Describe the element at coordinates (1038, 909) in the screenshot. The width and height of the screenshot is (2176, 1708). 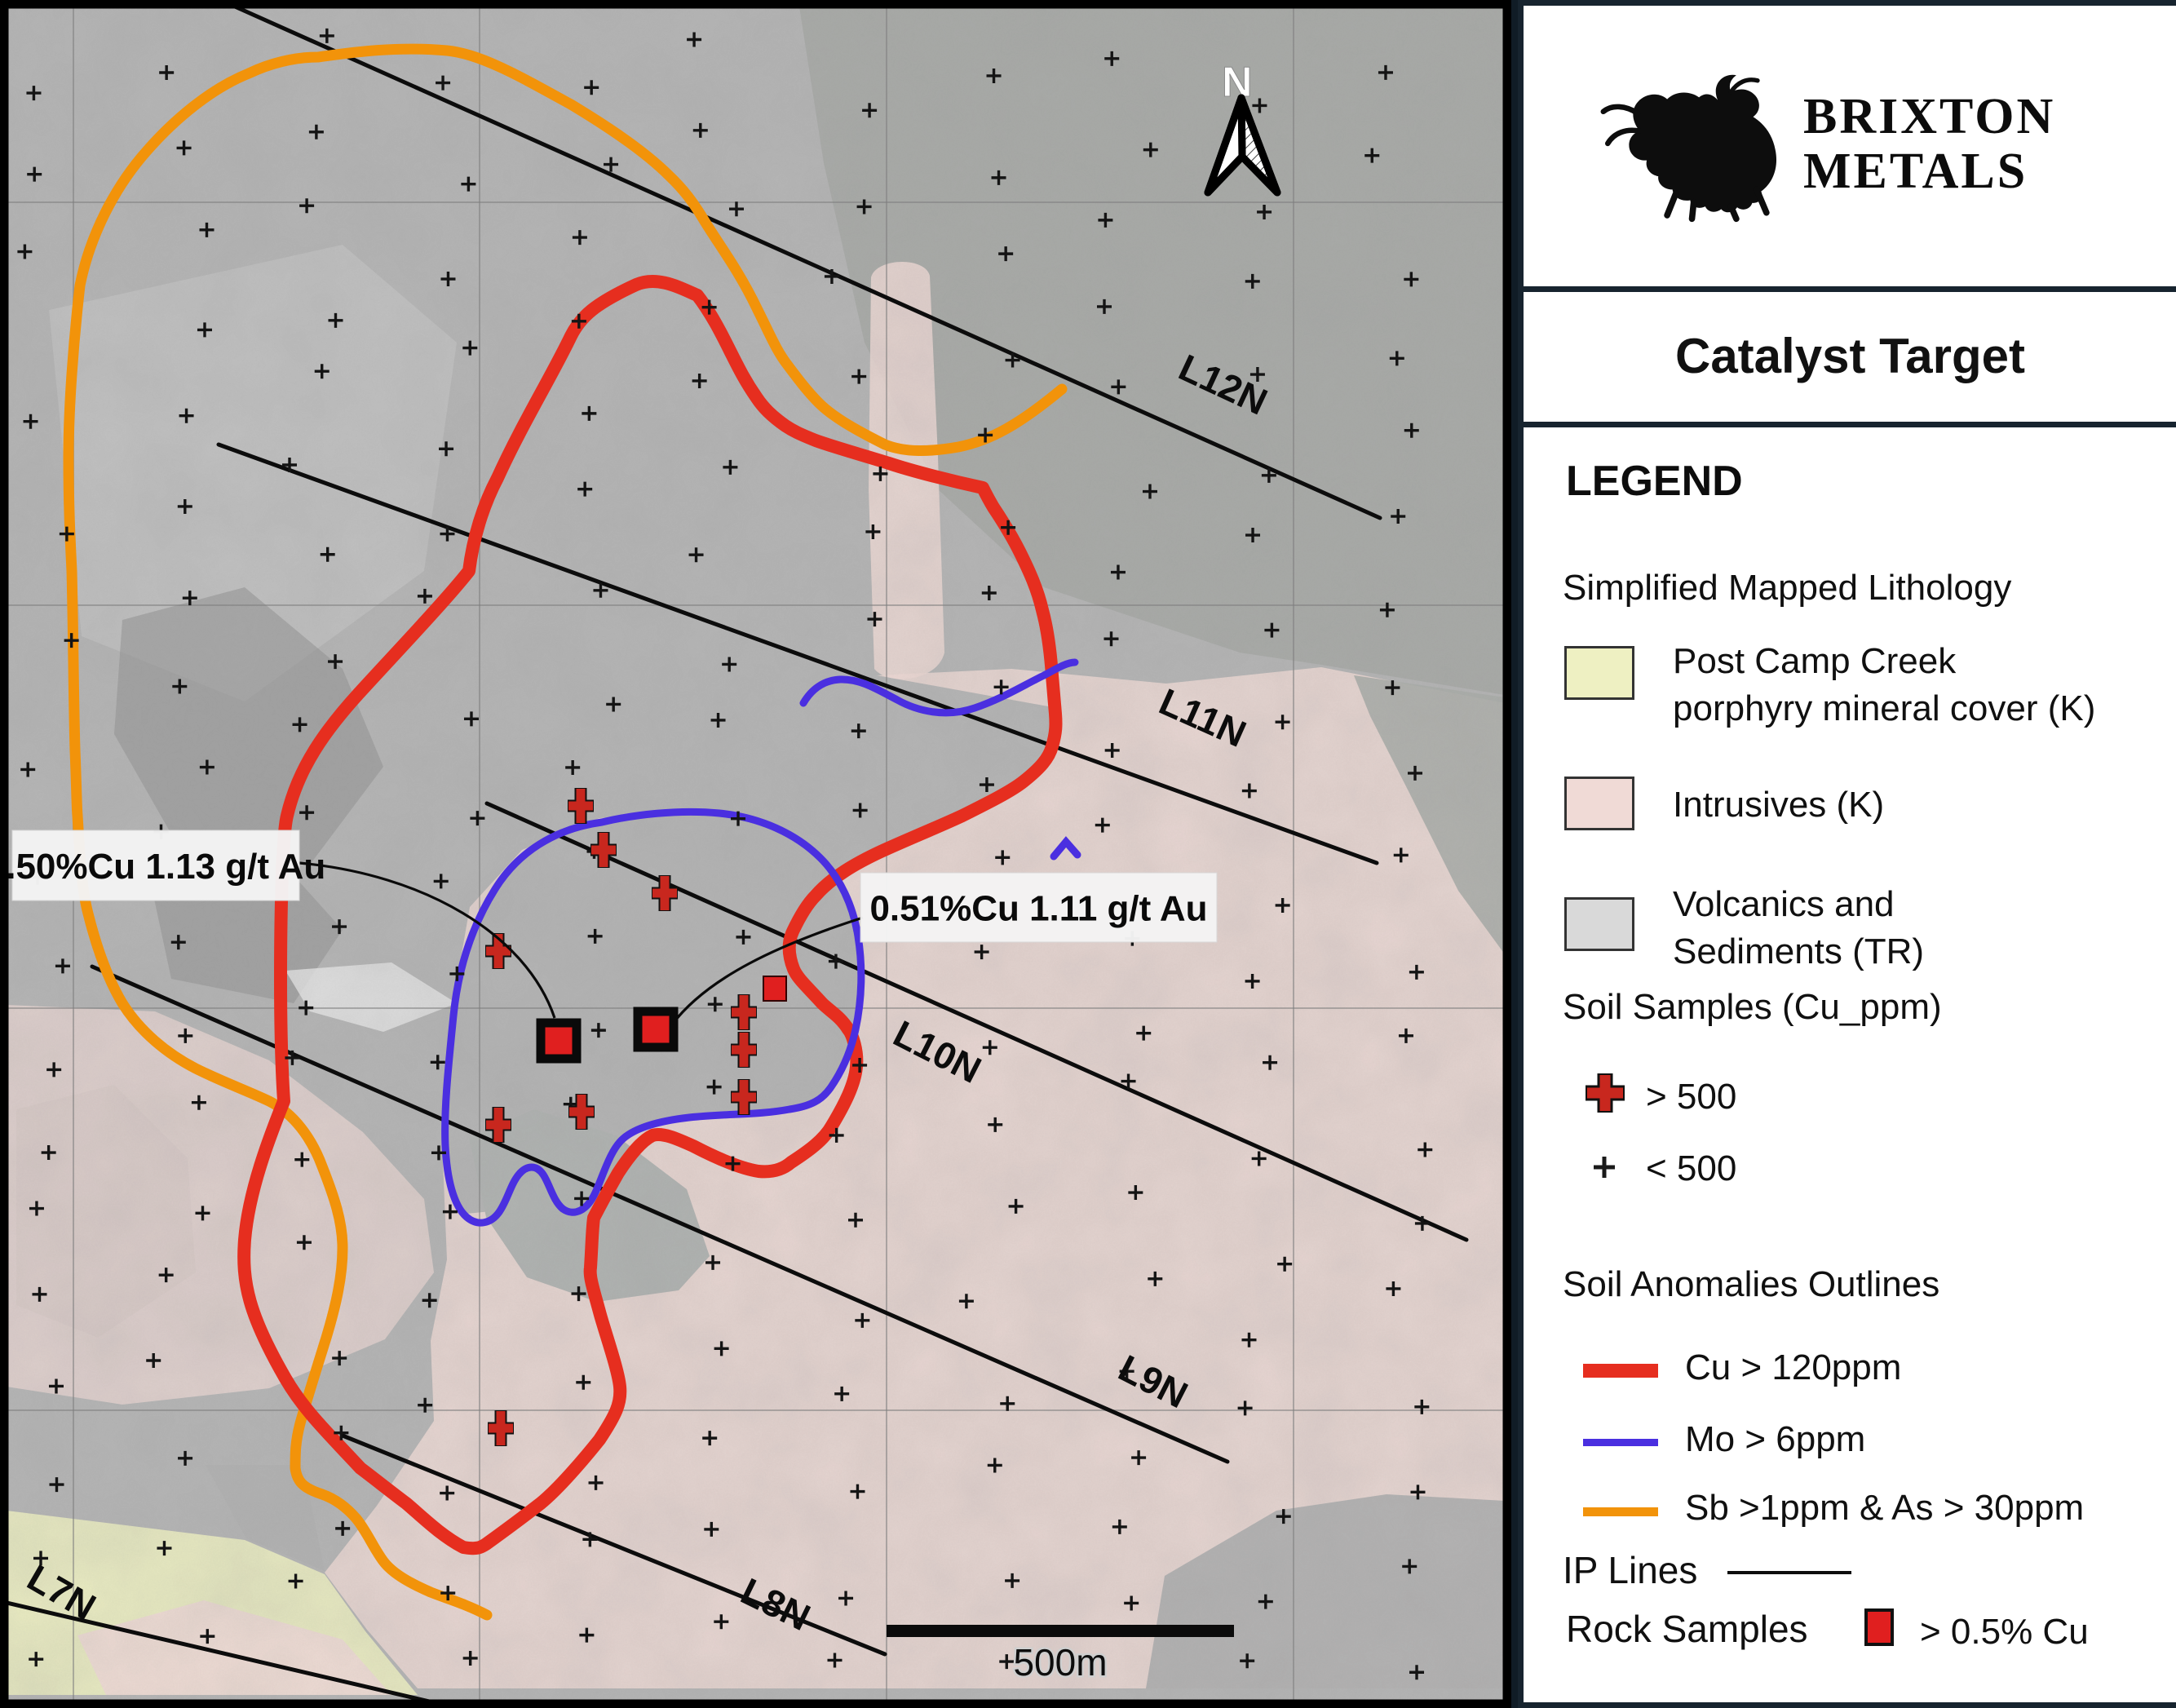
I see `annotation-label: 0.51%Cu 1.11 g/t Au` at that location.